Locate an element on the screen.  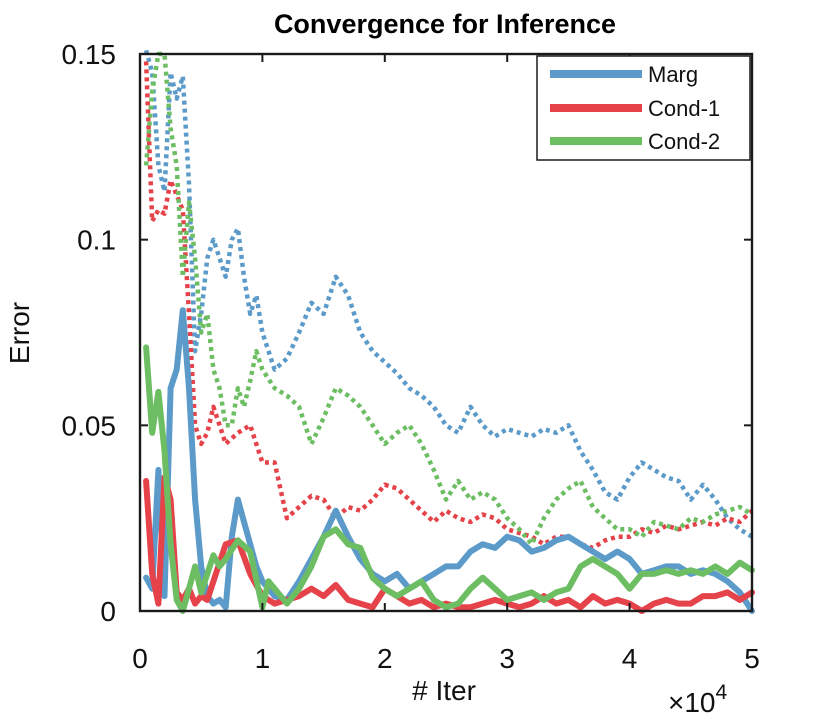
x-multiplier: ×10⁴ is located at coordinates (698, 699).